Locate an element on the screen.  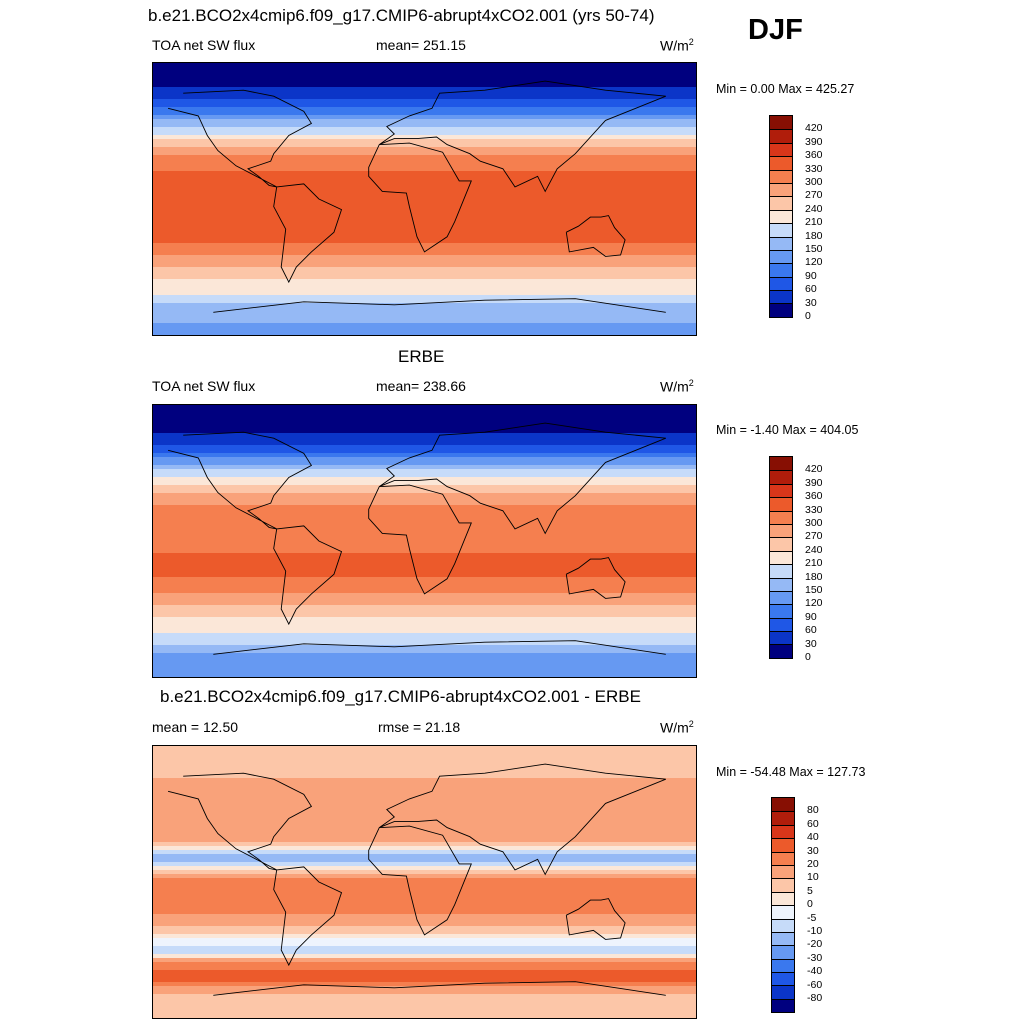
panel3-colorbar-label: 0 is located at coordinates (810, 904).